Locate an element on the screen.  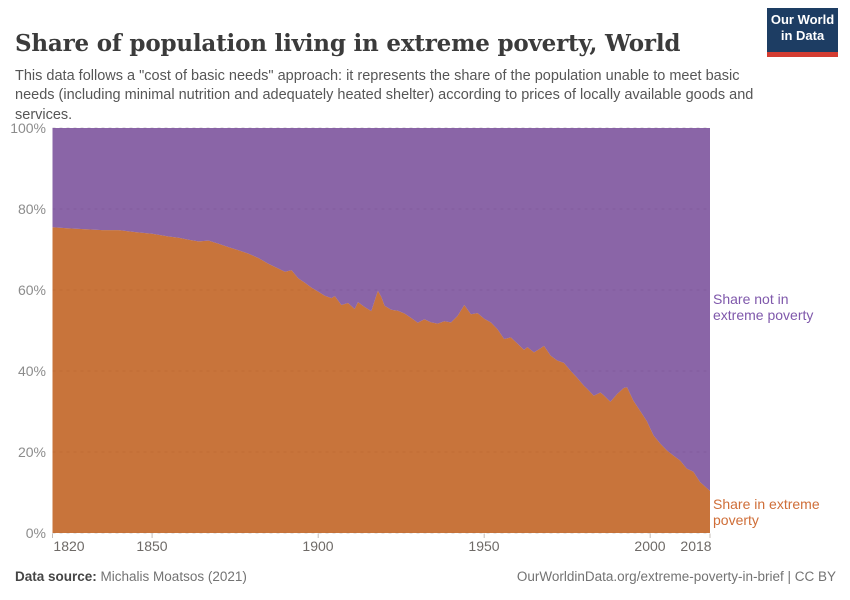
owid-logo-line1: Our World is located at coordinates (802, 19).